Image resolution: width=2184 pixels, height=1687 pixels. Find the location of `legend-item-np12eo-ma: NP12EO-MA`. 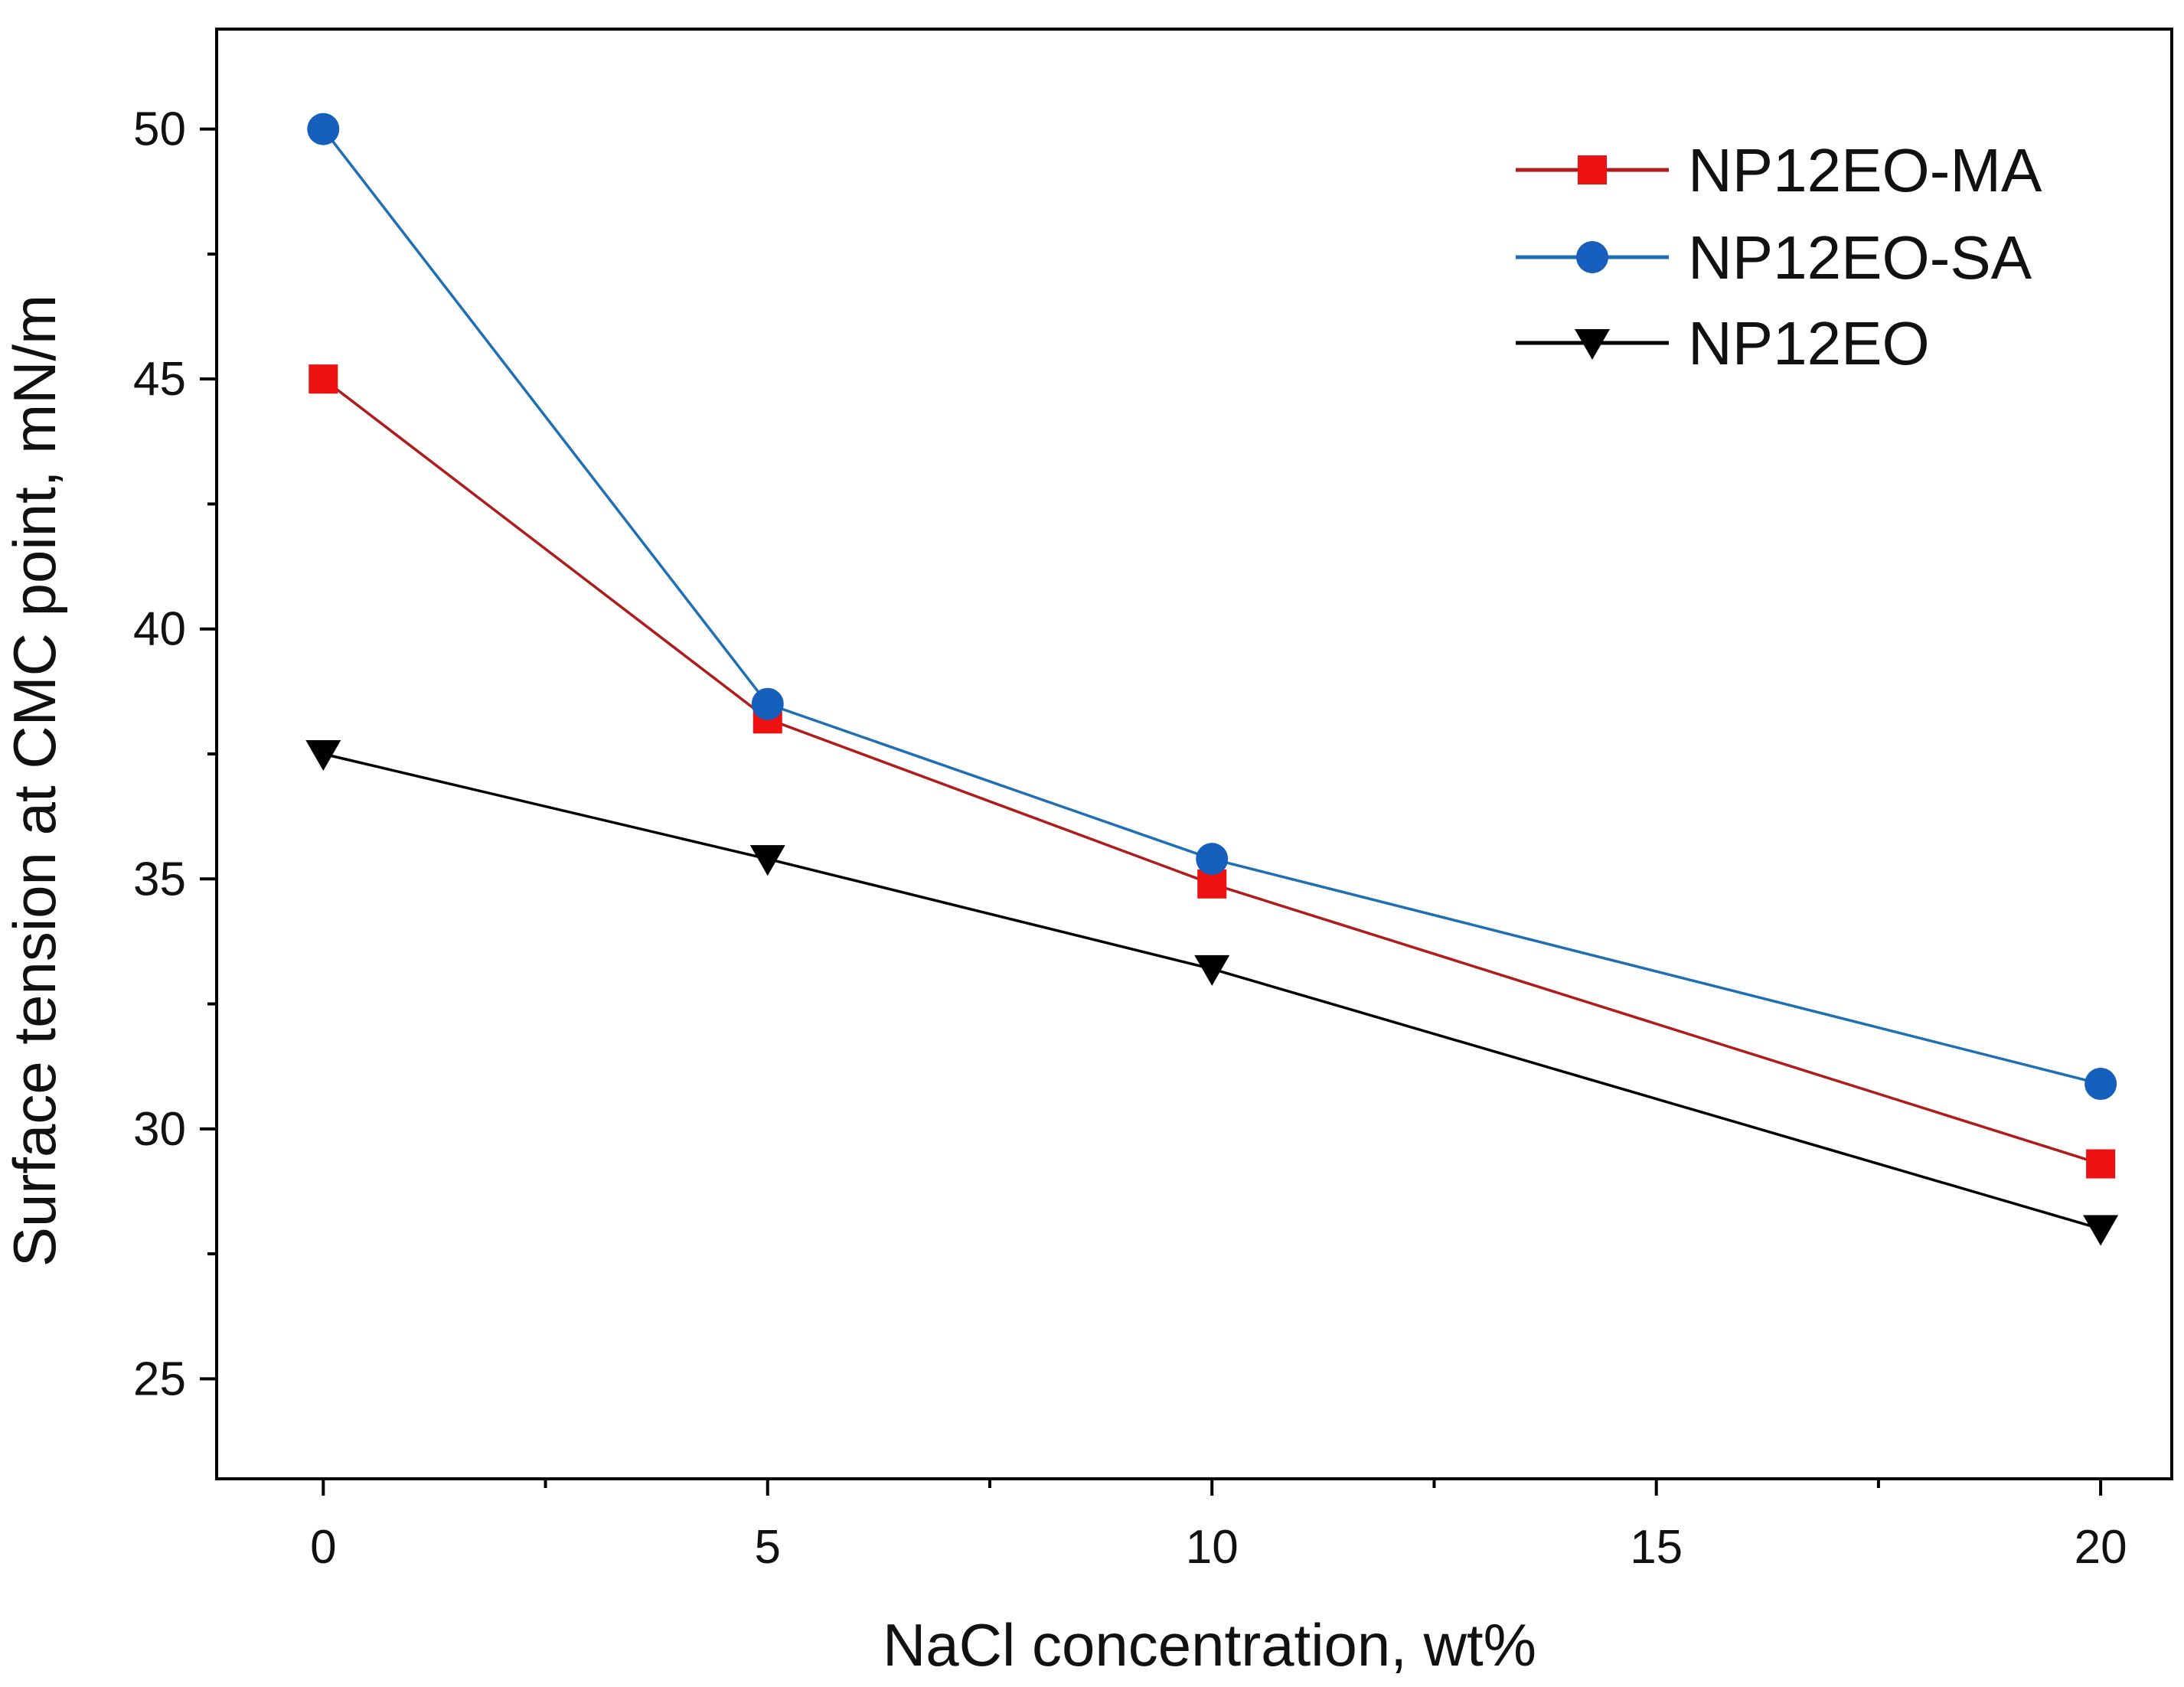

legend-item-np12eo-ma: NP12EO-MA is located at coordinates (1779, 170).